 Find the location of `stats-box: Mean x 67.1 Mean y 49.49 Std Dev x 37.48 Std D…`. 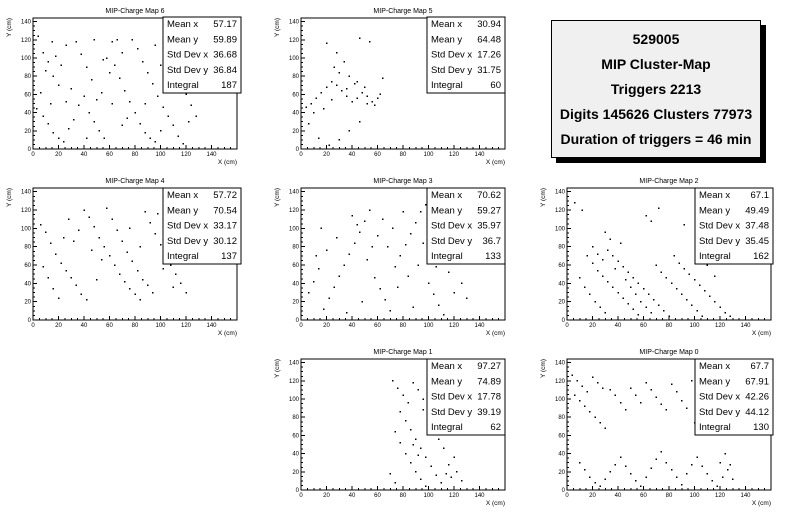

stats-box: Mean x 67.1 Mean y 49.49 Std Dev x 37.48 Std D… is located at coordinates (734, 226).